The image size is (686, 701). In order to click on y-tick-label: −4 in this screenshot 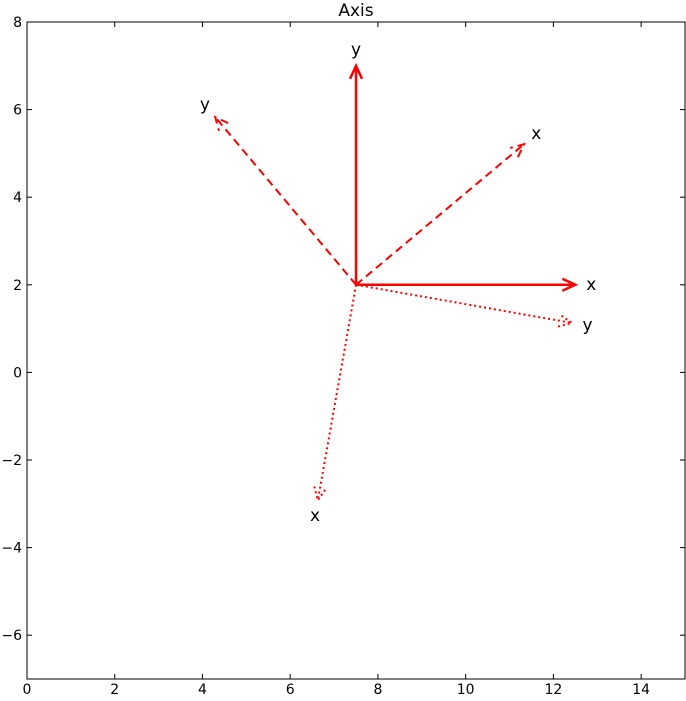, I will do `click(11, 549)`.